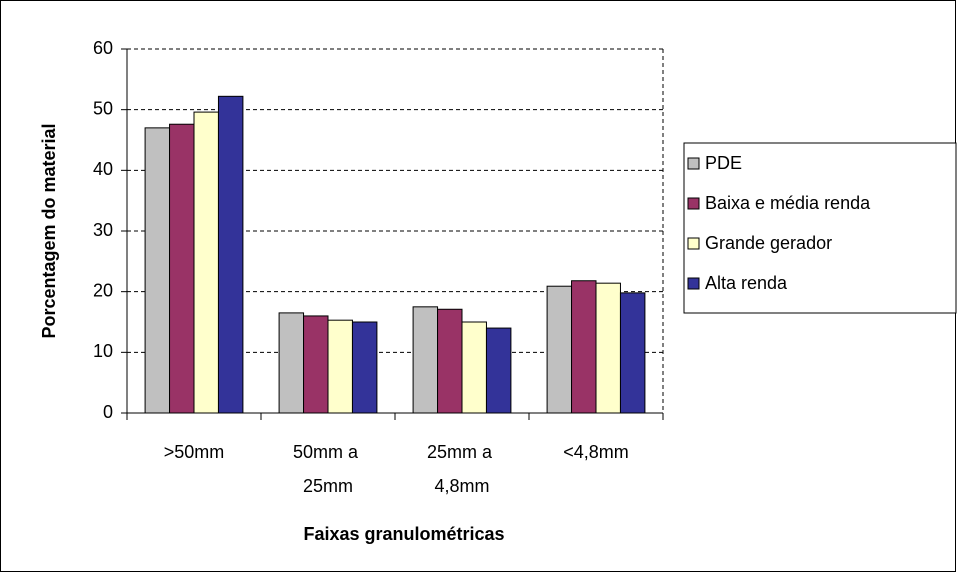  I want to click on x-tick-label: 50mm a 25mm, so click(328, 469).